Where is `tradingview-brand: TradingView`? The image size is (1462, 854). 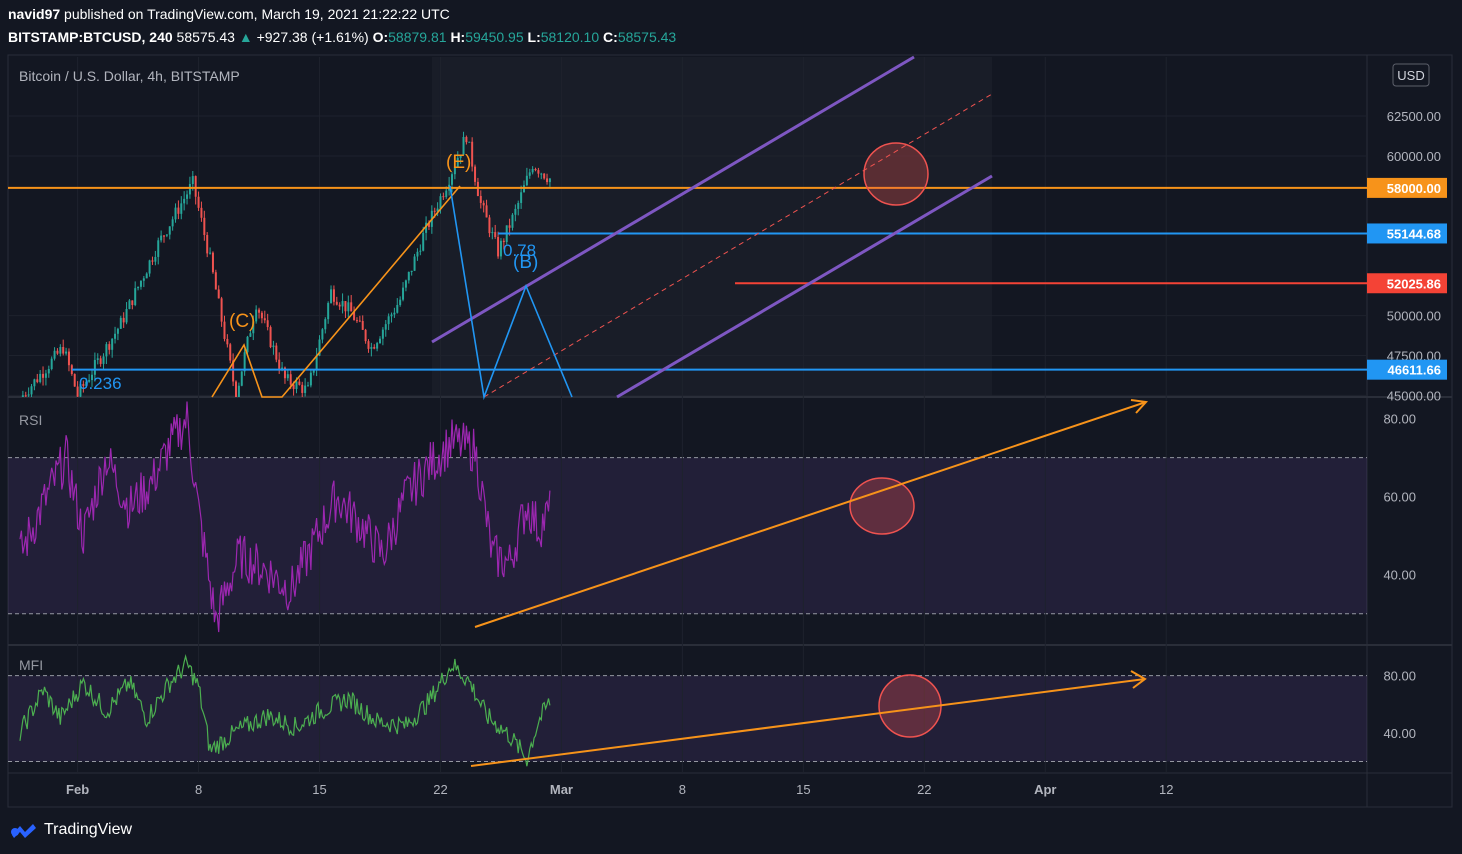 tradingview-brand: TradingView is located at coordinates (70, 830).